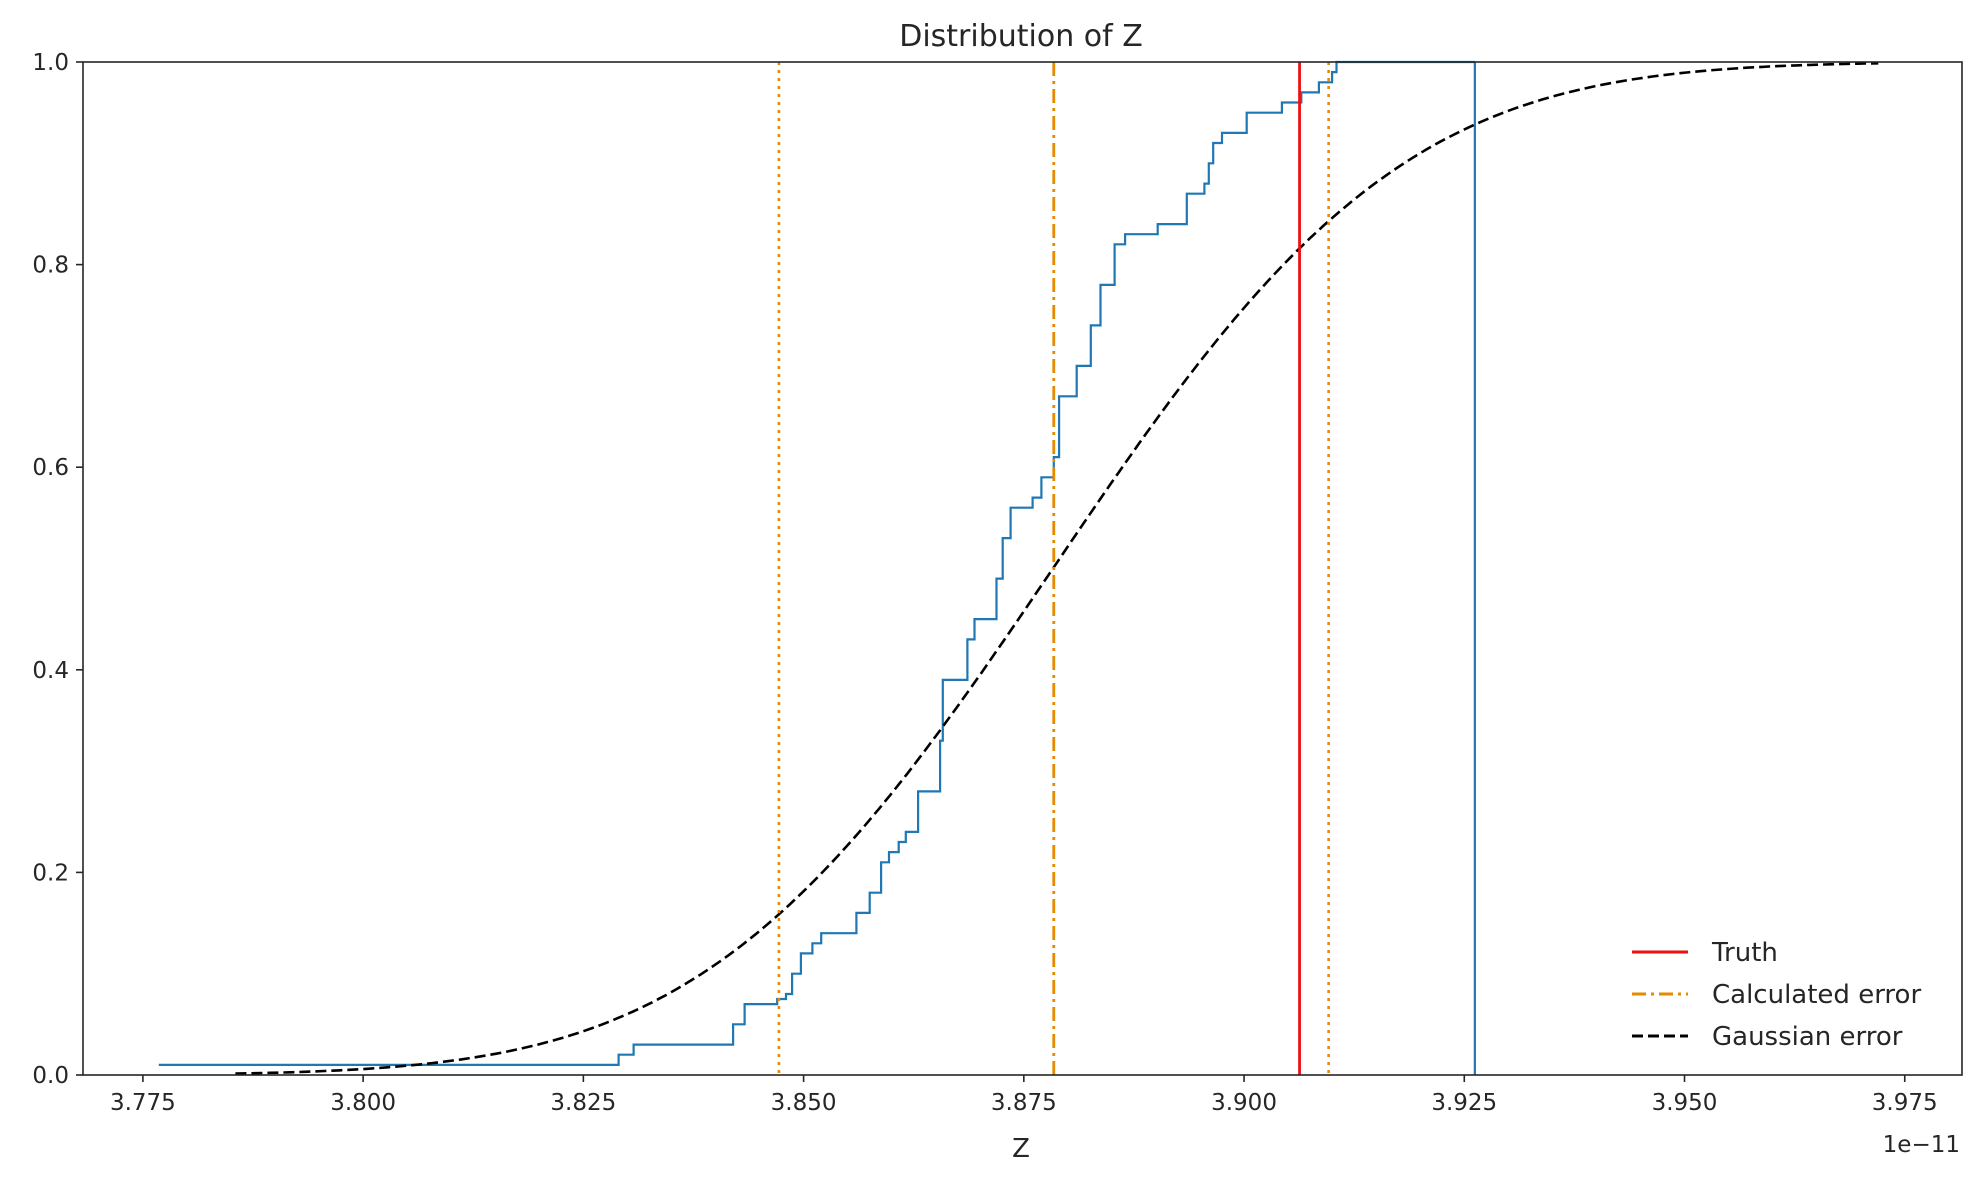  I want to click on x-tick-label: 3.850, so click(804, 1103).